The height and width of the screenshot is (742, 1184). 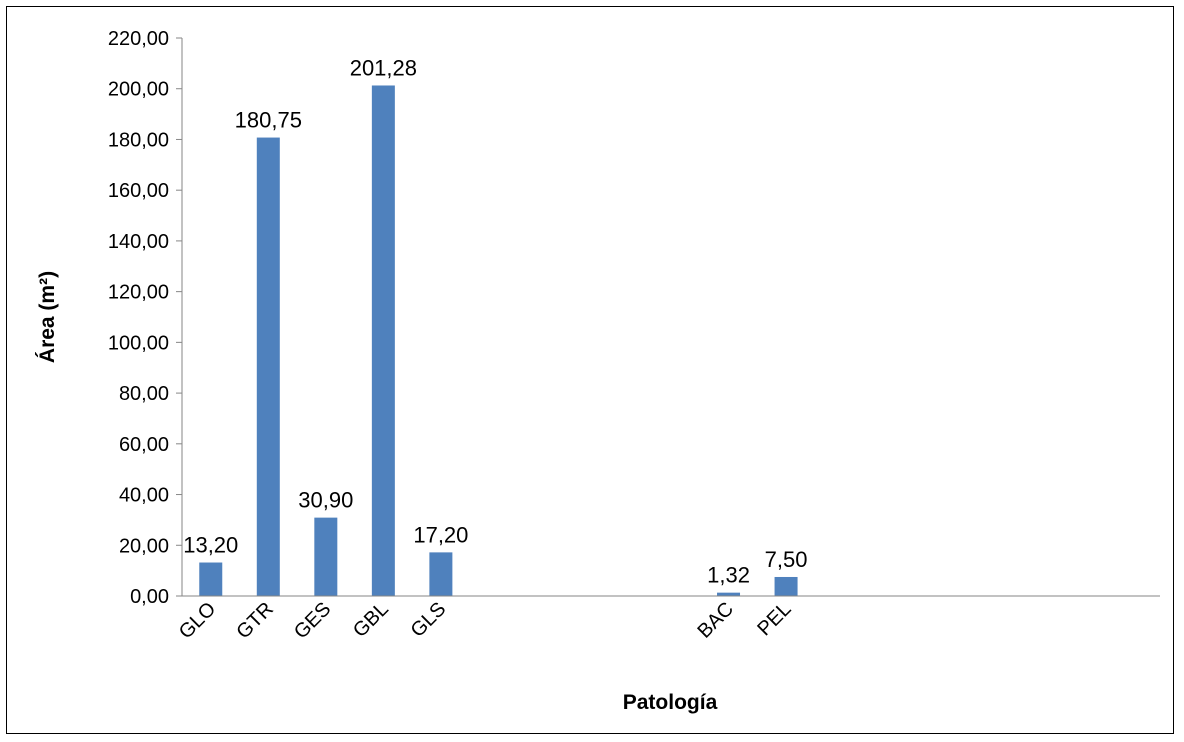 What do you see at coordinates (268, 120) in the screenshot?
I see `data-label-gtr: 180,75` at bounding box center [268, 120].